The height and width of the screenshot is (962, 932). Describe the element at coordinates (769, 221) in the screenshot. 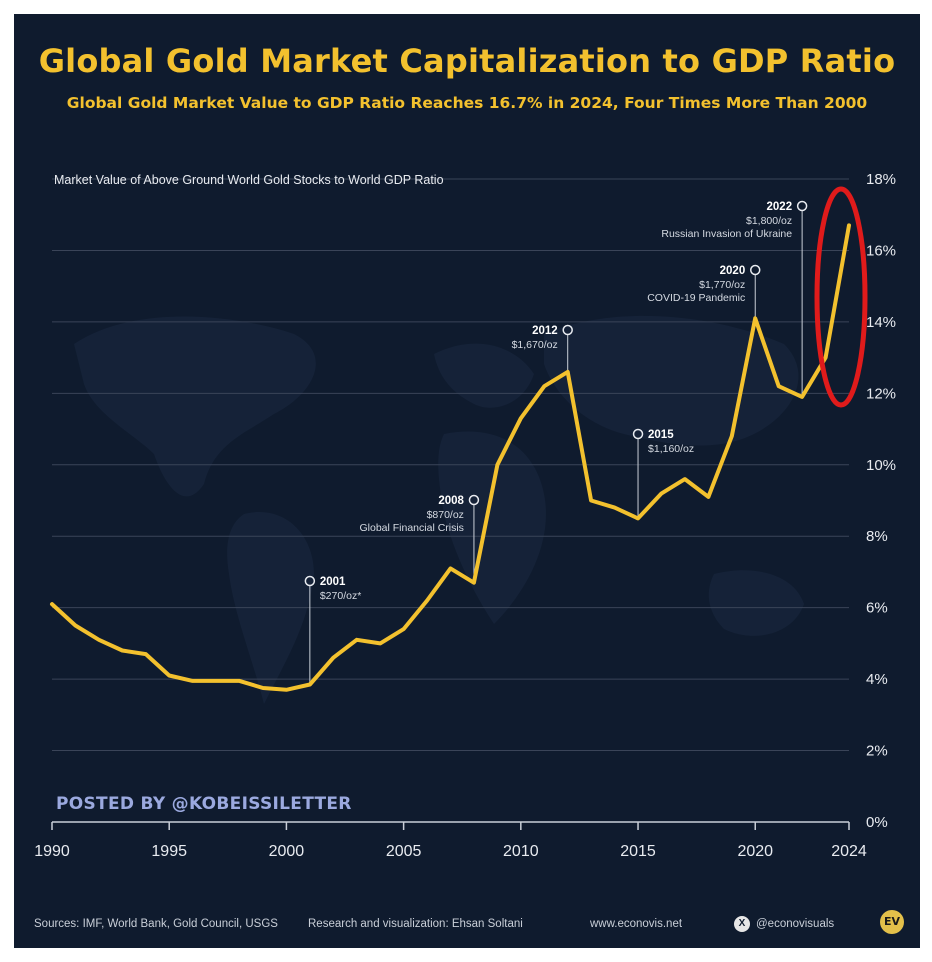

I see `annotation-text: $1,800/oz` at that location.